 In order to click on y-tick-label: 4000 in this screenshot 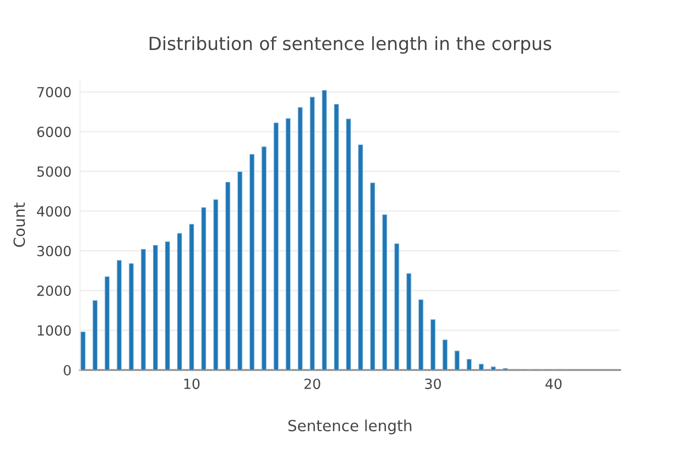, I will do `click(54, 211)`.